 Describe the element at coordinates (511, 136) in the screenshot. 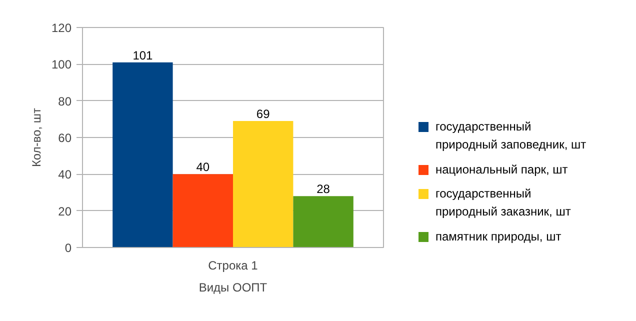

I see `legend-label: государственный природный заповедник, шт` at that location.